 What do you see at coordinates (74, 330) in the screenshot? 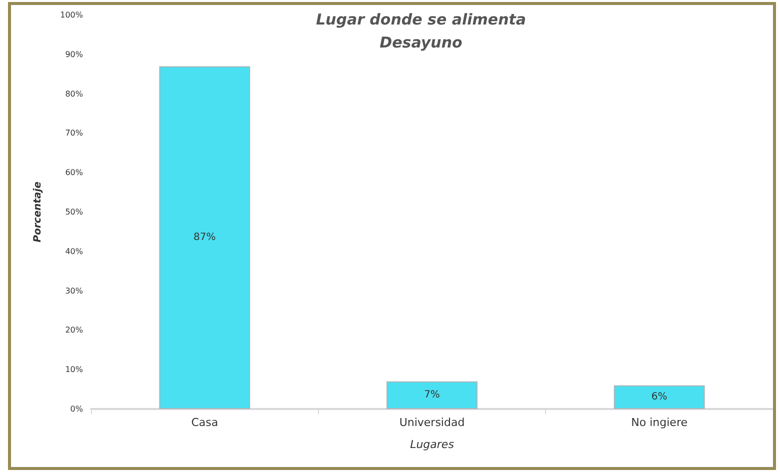
I see `y-tick-label: 20%` at bounding box center [74, 330].